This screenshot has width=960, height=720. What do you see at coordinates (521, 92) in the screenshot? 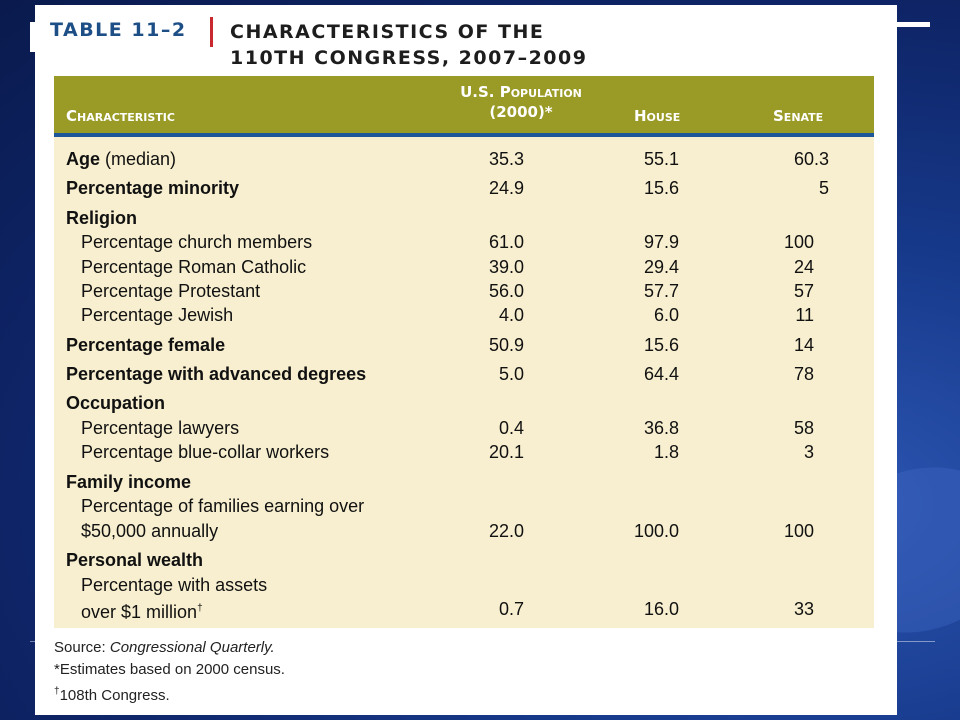
I see `column-header-population-line: U.S. Population` at bounding box center [521, 92].